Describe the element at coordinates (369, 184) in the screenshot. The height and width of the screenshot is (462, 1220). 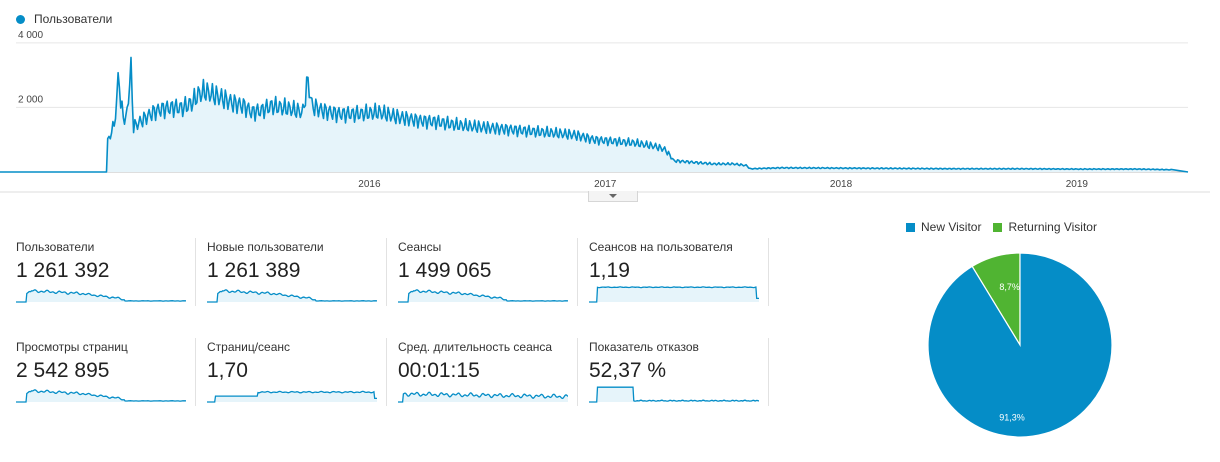
I see `x-tick-label: 2016` at that location.